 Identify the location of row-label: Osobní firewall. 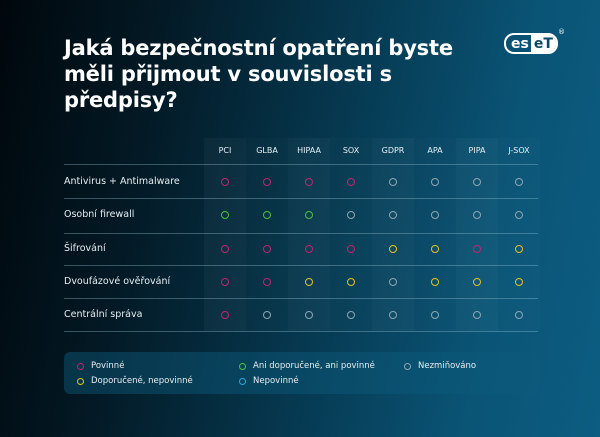
(99, 214).